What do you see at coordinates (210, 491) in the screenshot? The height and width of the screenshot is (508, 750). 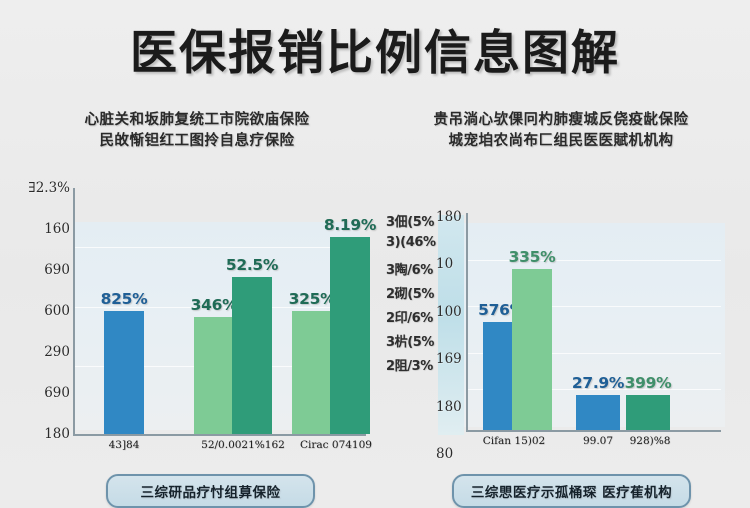 I see `left-footer-pill: 三综研品疗忖组萛保险` at bounding box center [210, 491].